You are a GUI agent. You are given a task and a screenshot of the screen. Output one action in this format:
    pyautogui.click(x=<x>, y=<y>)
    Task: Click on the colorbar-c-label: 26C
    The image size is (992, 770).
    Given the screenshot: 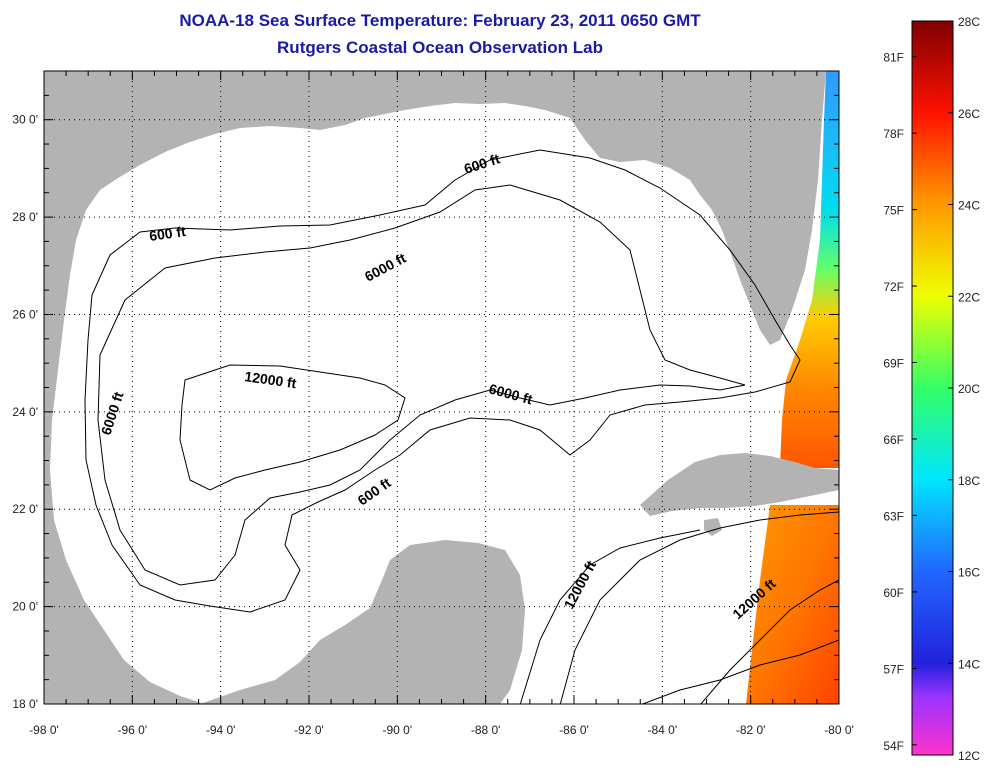 What is the action you would take?
    pyautogui.click(x=969, y=114)
    